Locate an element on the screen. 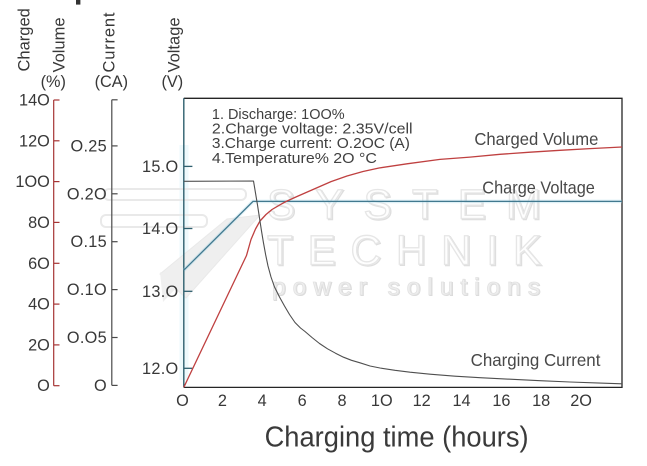  svg-text: Charge Voltage is located at coordinates (538, 188).